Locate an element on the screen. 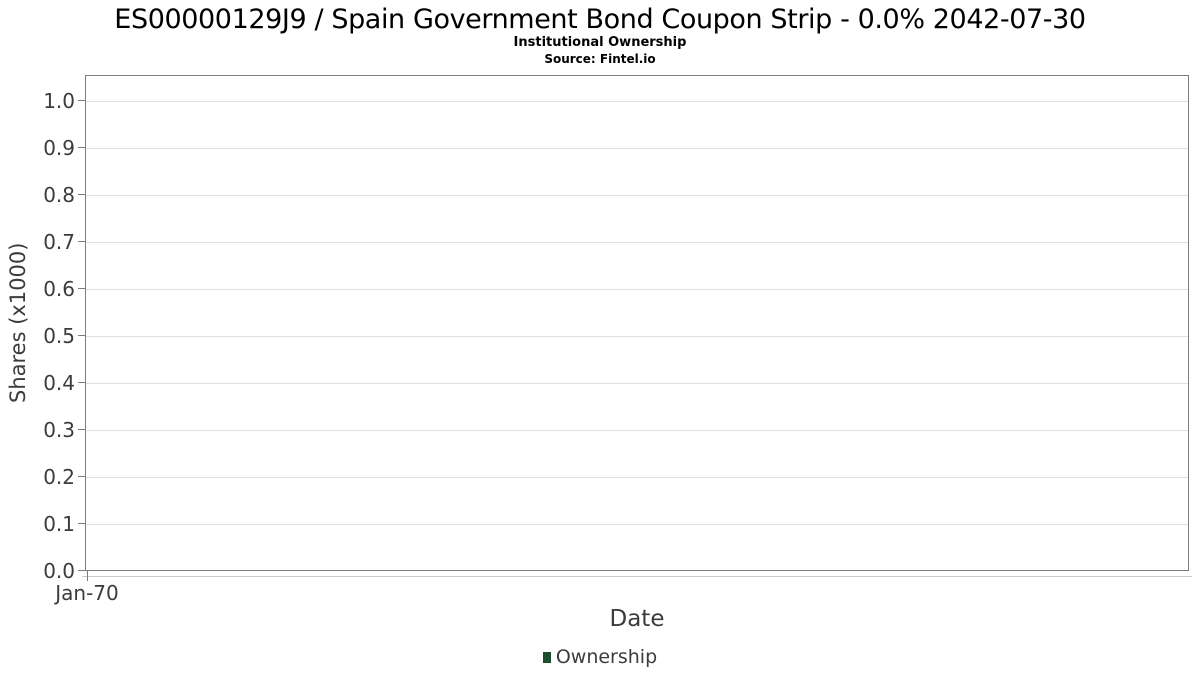 This screenshot has width=1200, height=675. x-tick-mark is located at coordinates (87, 576).